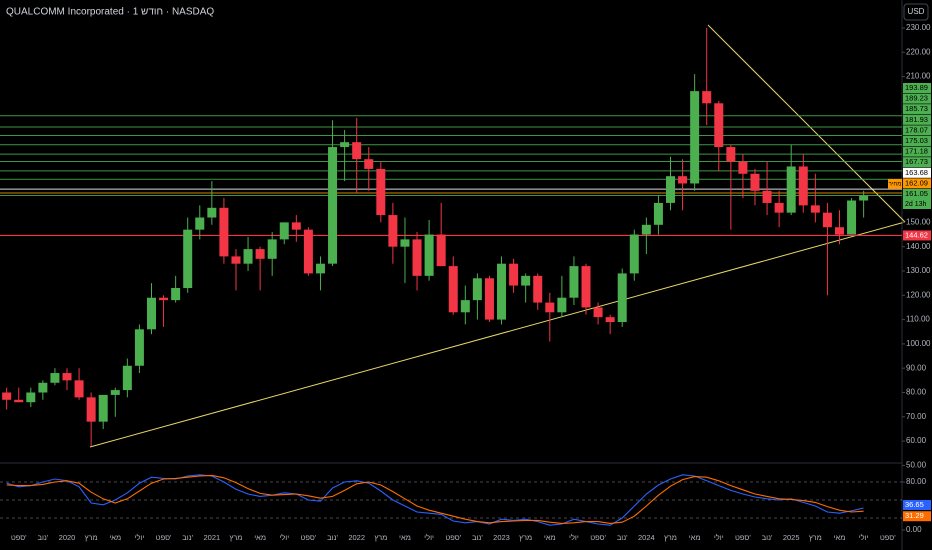 This screenshot has width=932, height=550. I want to click on oscillator-line, so click(435, 500).